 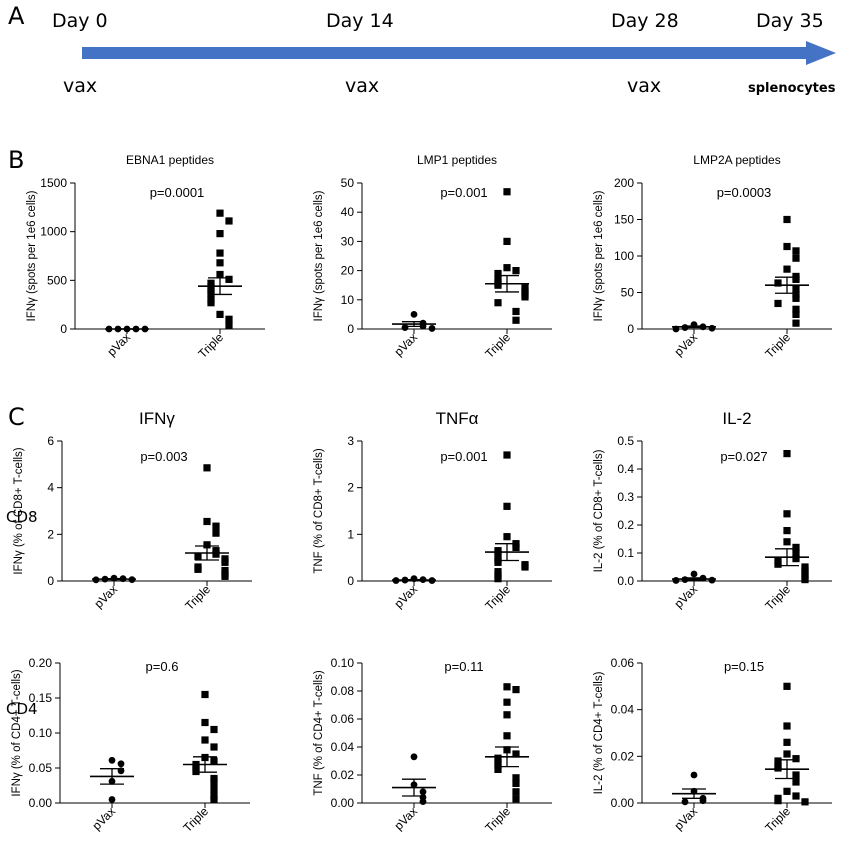 I want to click on y-axis-label: IL-2 (% of CD8+ T-cells), so click(x=599, y=510).